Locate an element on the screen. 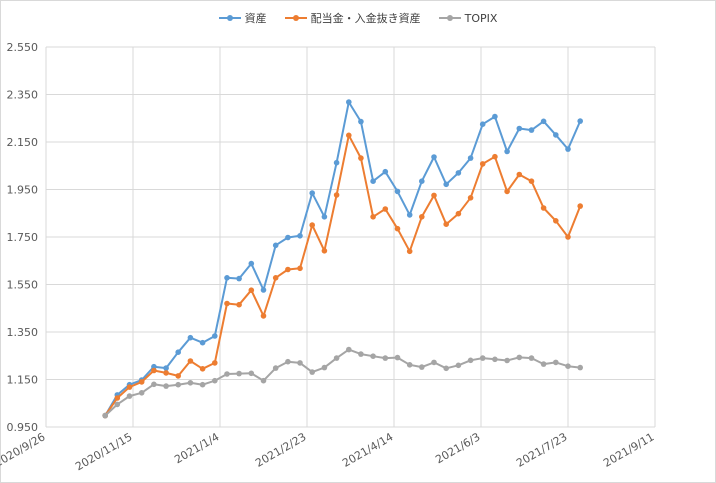 This screenshot has width=716, height=483. y-tick-label: 1.750 is located at coordinates (23, 237).